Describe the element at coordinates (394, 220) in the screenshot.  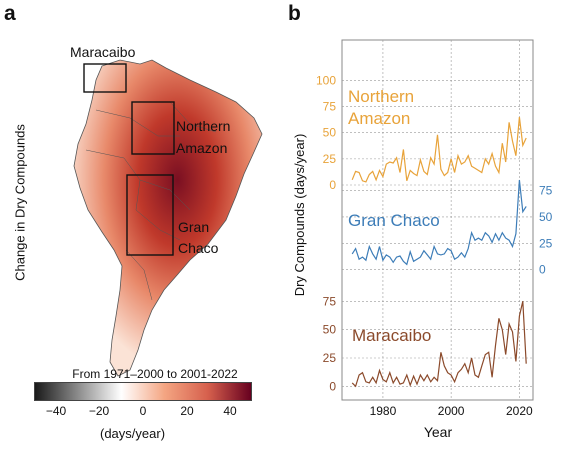
I see `legend-gran-chaco: Gran Chaco` at that location.